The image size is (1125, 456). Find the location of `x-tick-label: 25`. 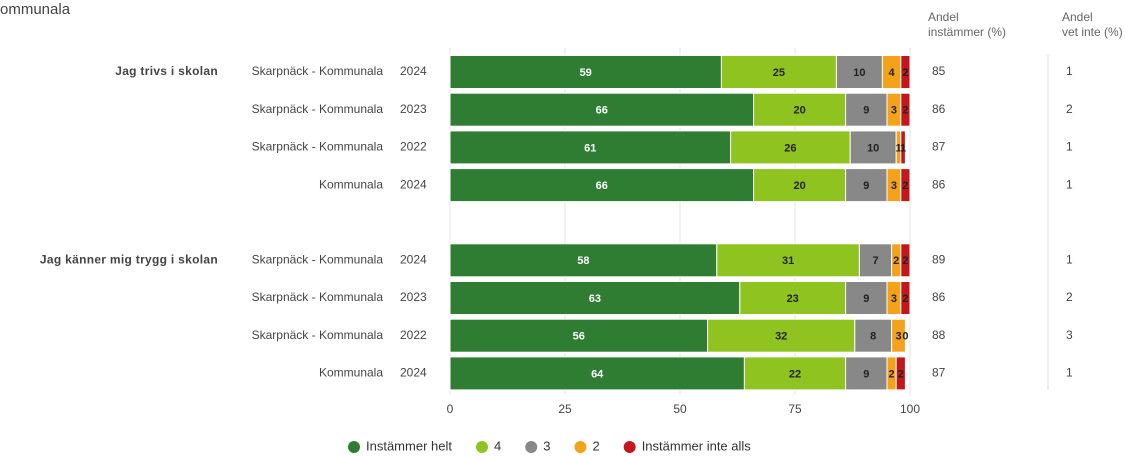

x-tick-label: 25 is located at coordinates (565, 409).